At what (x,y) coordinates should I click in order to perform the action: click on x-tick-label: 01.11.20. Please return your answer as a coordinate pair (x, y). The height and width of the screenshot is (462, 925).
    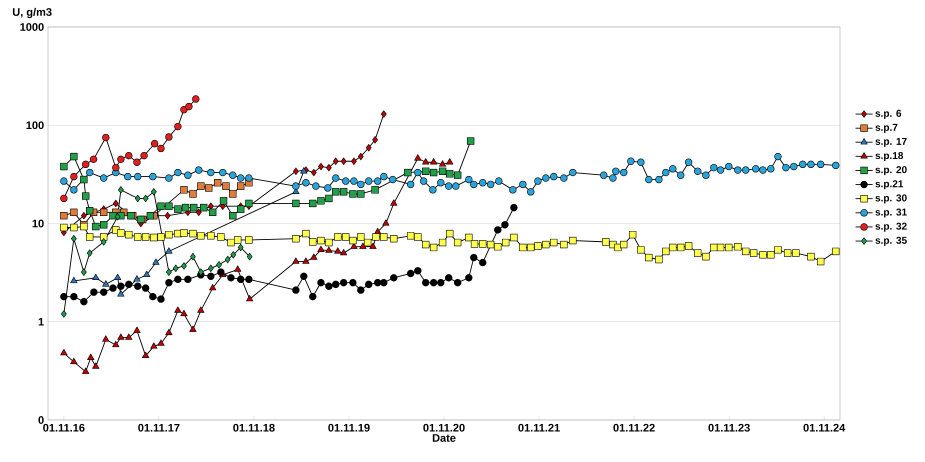
    Looking at the image, I should click on (444, 428).